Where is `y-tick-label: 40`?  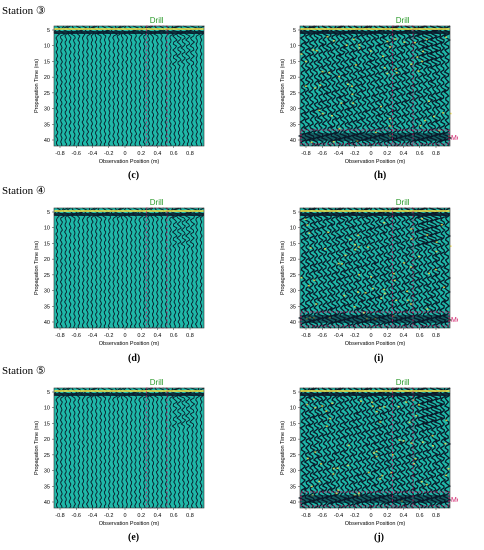
y-tick-label: 40 is located at coordinates (293, 141).